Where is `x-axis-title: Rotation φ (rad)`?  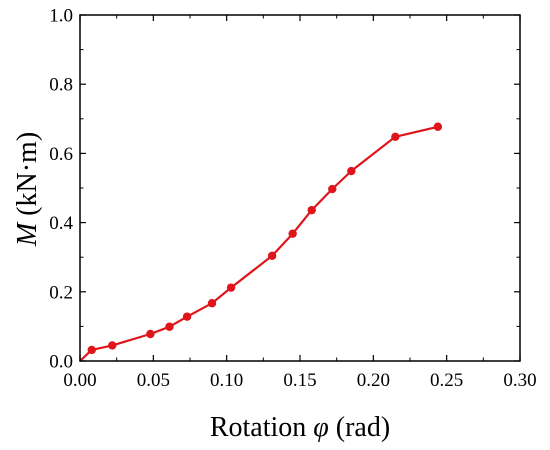 x-axis-title: Rotation φ (rad) is located at coordinates (300, 427).